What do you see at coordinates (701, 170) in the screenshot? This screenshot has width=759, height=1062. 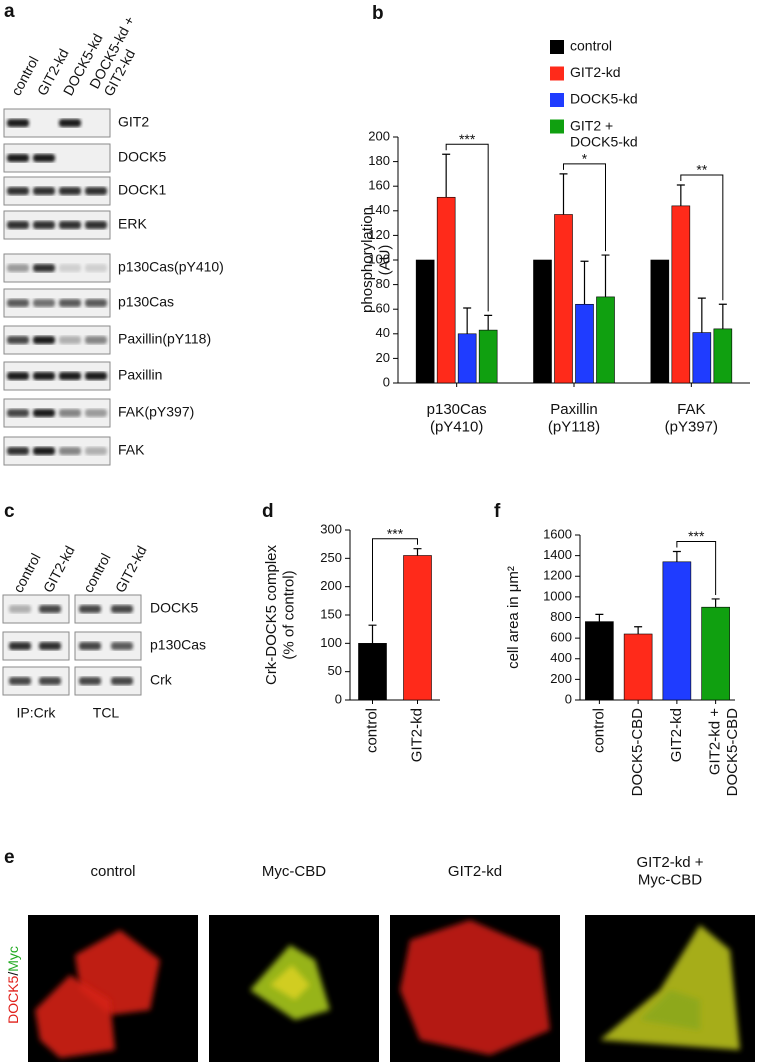 I see `significance-label: **` at bounding box center [701, 170].